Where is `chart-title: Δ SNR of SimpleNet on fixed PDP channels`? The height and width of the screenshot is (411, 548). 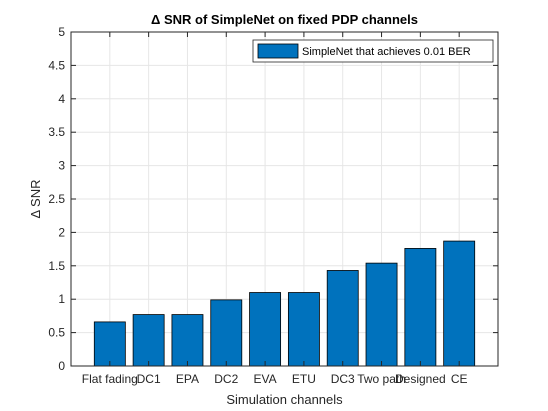 chart-title: Δ SNR of SimpleNet on fixed PDP channels is located at coordinates (284, 19).